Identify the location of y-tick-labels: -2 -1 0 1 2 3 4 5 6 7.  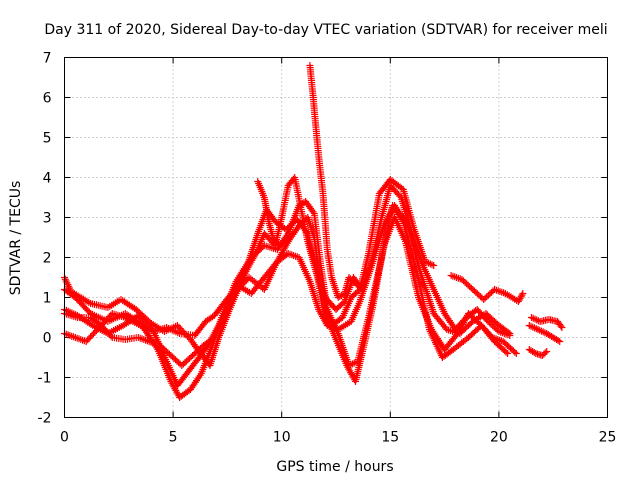
(45, 239).